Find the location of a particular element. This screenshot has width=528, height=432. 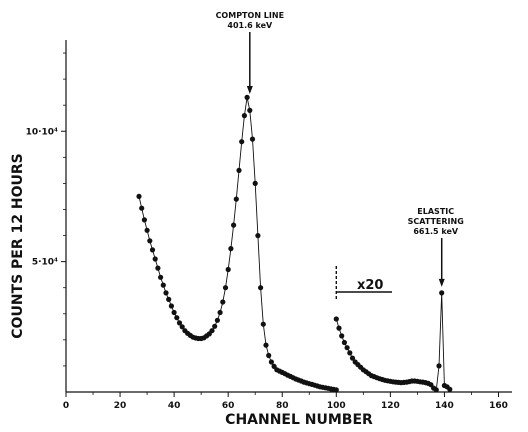

x-tick-label: 20 is located at coordinates (120, 406).